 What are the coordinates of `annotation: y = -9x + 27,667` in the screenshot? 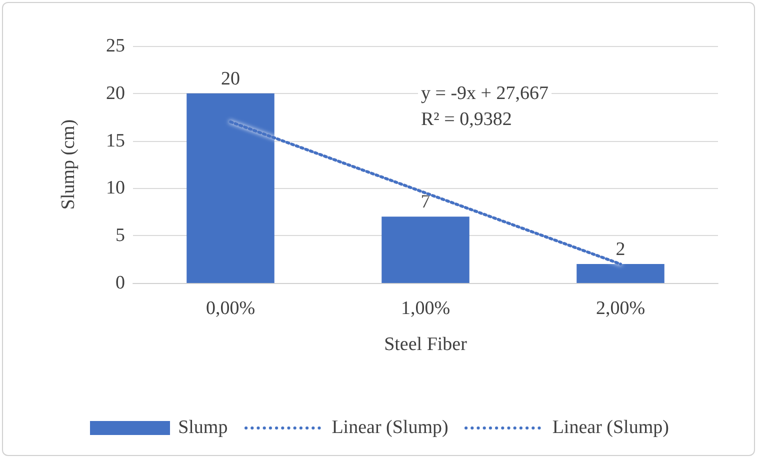 It's located at (484, 93).